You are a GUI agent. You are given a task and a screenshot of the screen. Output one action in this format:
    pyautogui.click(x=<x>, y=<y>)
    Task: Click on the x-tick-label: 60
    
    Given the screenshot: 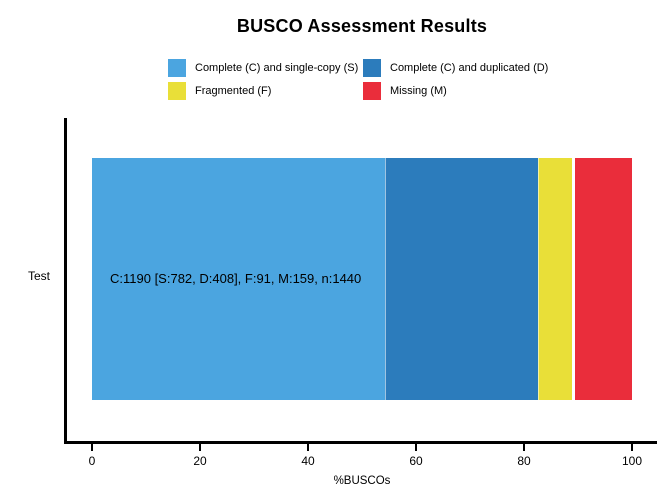 What is the action you would take?
    pyautogui.click(x=416, y=461)
    